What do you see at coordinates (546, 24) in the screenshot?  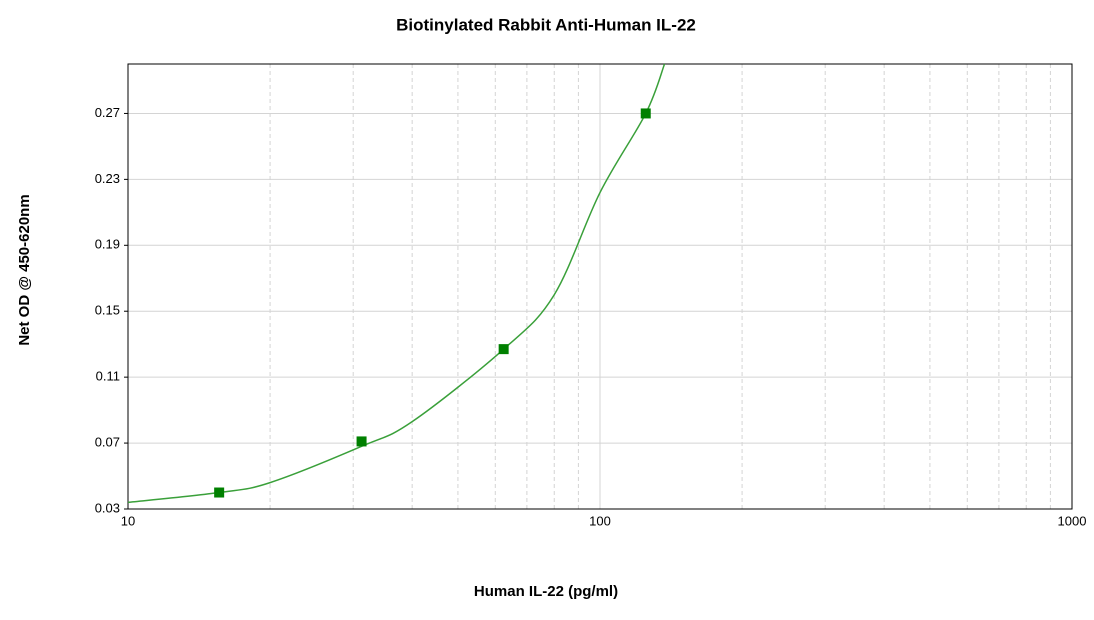 I see `chart-title: Biotinylated Rabbit Anti-Human IL-22` at bounding box center [546, 24].